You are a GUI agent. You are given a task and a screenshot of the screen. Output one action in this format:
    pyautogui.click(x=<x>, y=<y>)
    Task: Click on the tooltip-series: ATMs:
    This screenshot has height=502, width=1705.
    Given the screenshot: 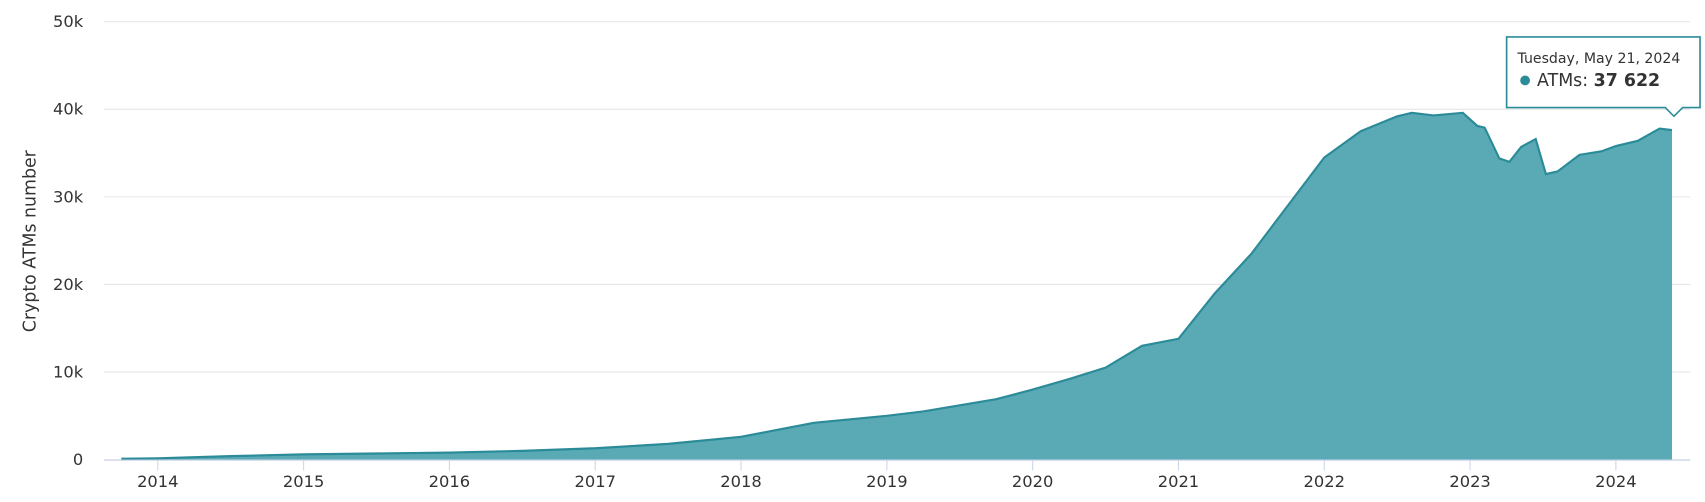 What is the action you would take?
    pyautogui.click(x=1562, y=81)
    